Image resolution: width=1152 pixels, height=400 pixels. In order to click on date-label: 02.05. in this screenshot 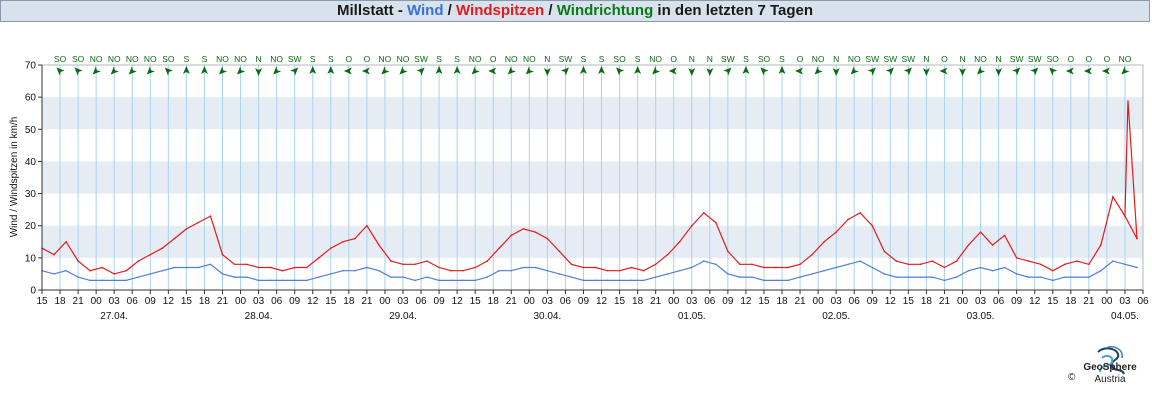, I will do `click(836, 316)`.